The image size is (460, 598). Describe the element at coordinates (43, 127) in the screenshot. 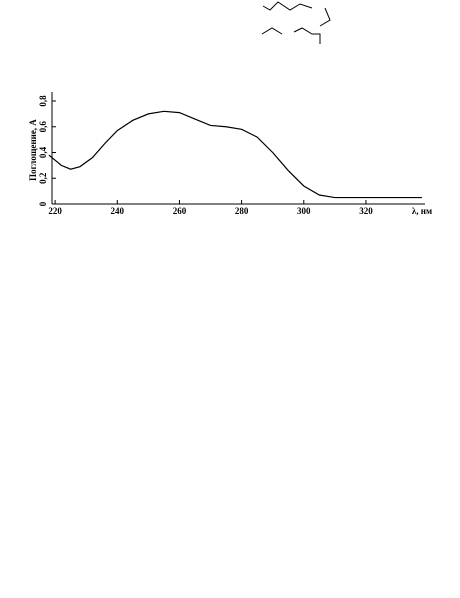

I see `y-tick-label: 0,6` at that location.